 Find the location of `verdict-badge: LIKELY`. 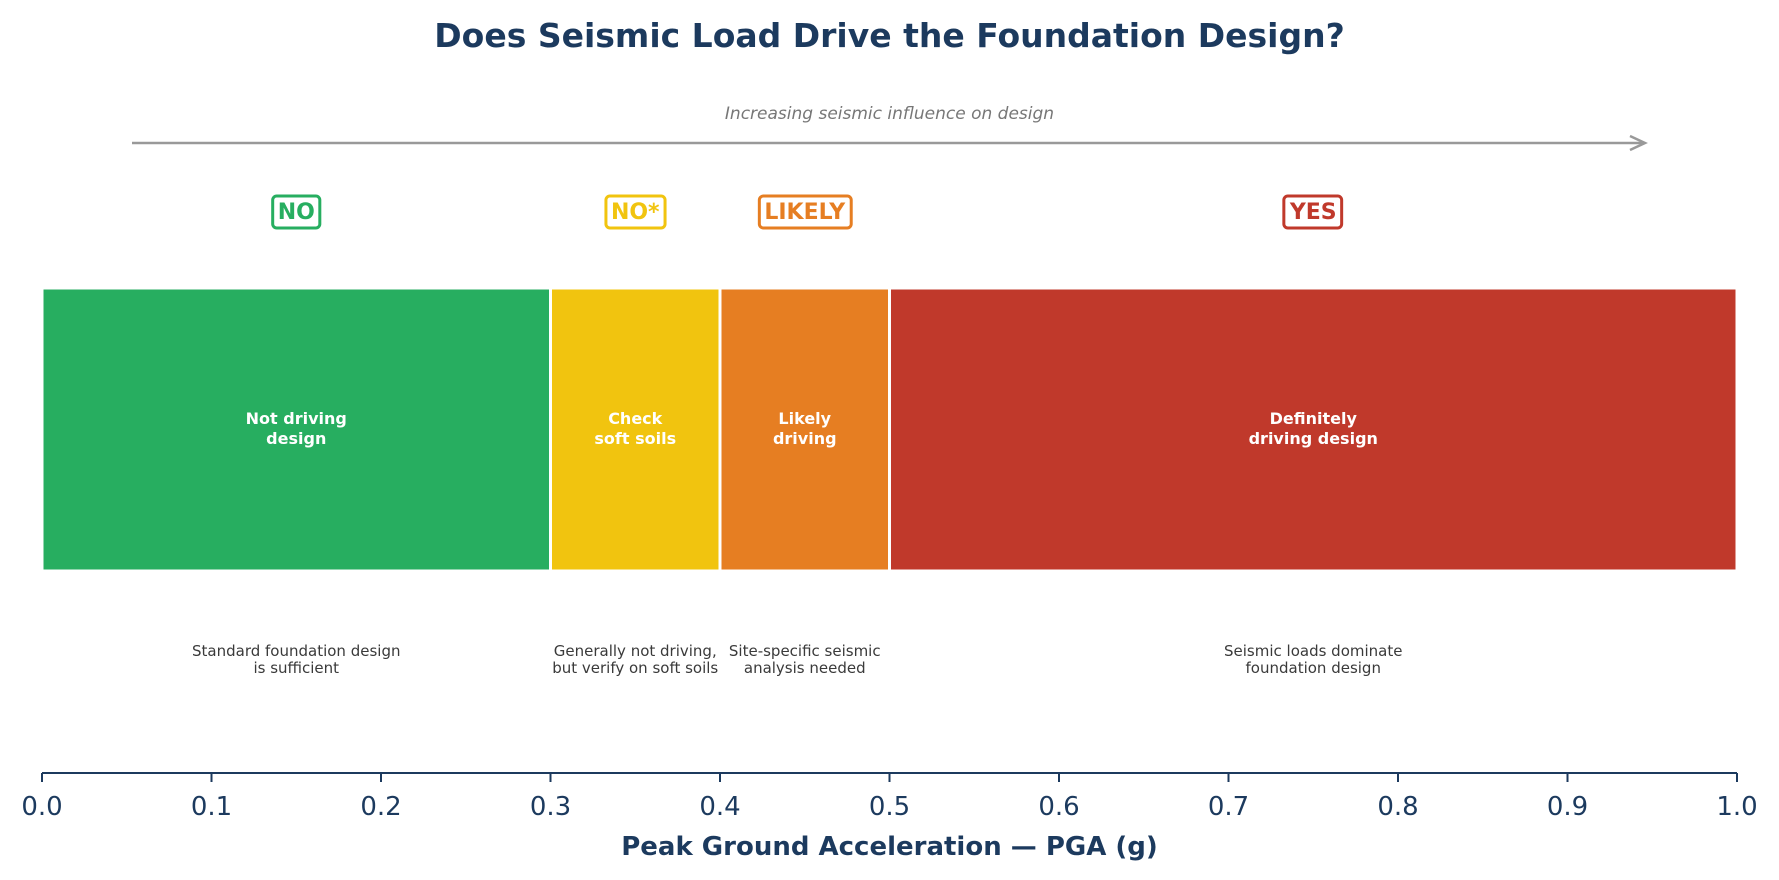

verdict-badge: LIKELY is located at coordinates (805, 212).